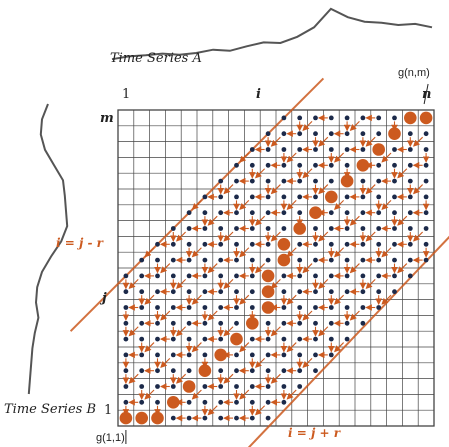  I want to click on series-b-line, so click(48, 249).